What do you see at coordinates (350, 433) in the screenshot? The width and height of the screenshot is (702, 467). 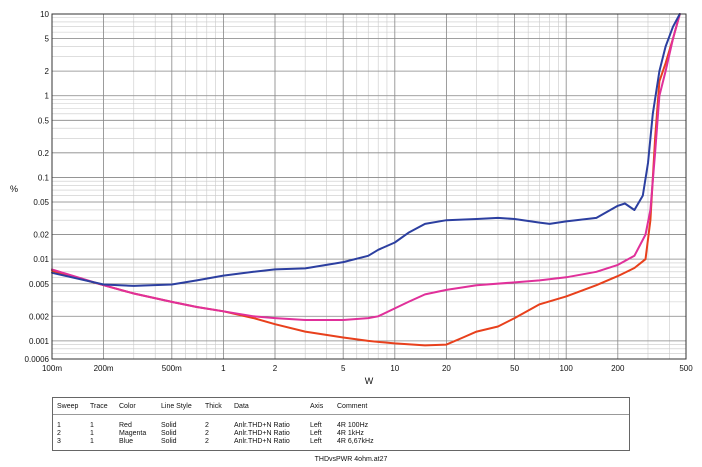 I see `legend-cell-comment: 4R 1kHz` at bounding box center [350, 433].